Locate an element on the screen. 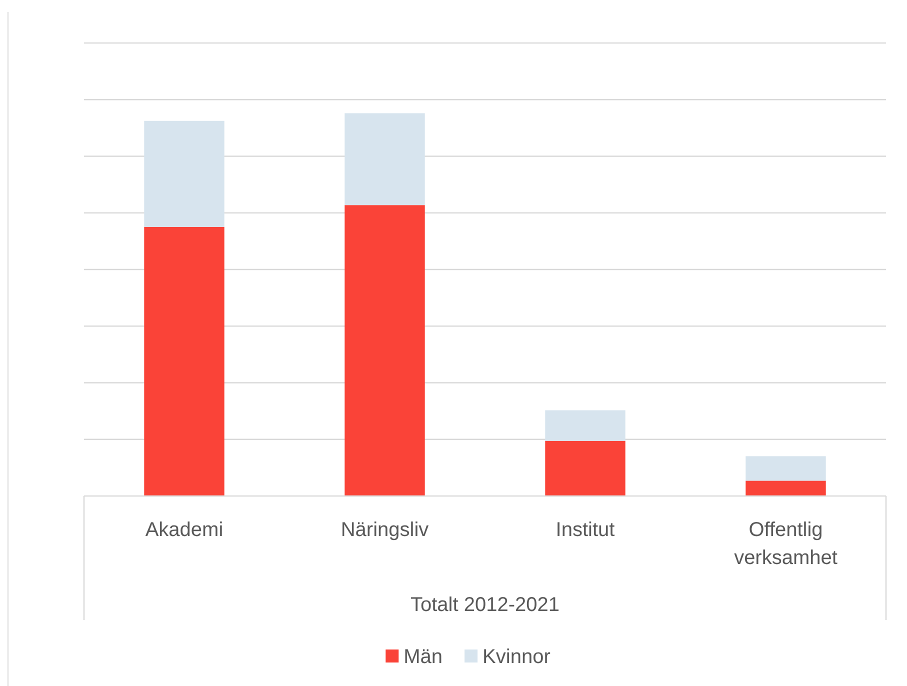 Image resolution: width=907 pixels, height=686 pixels. x-tick-label: Akademi is located at coordinates (184, 530).